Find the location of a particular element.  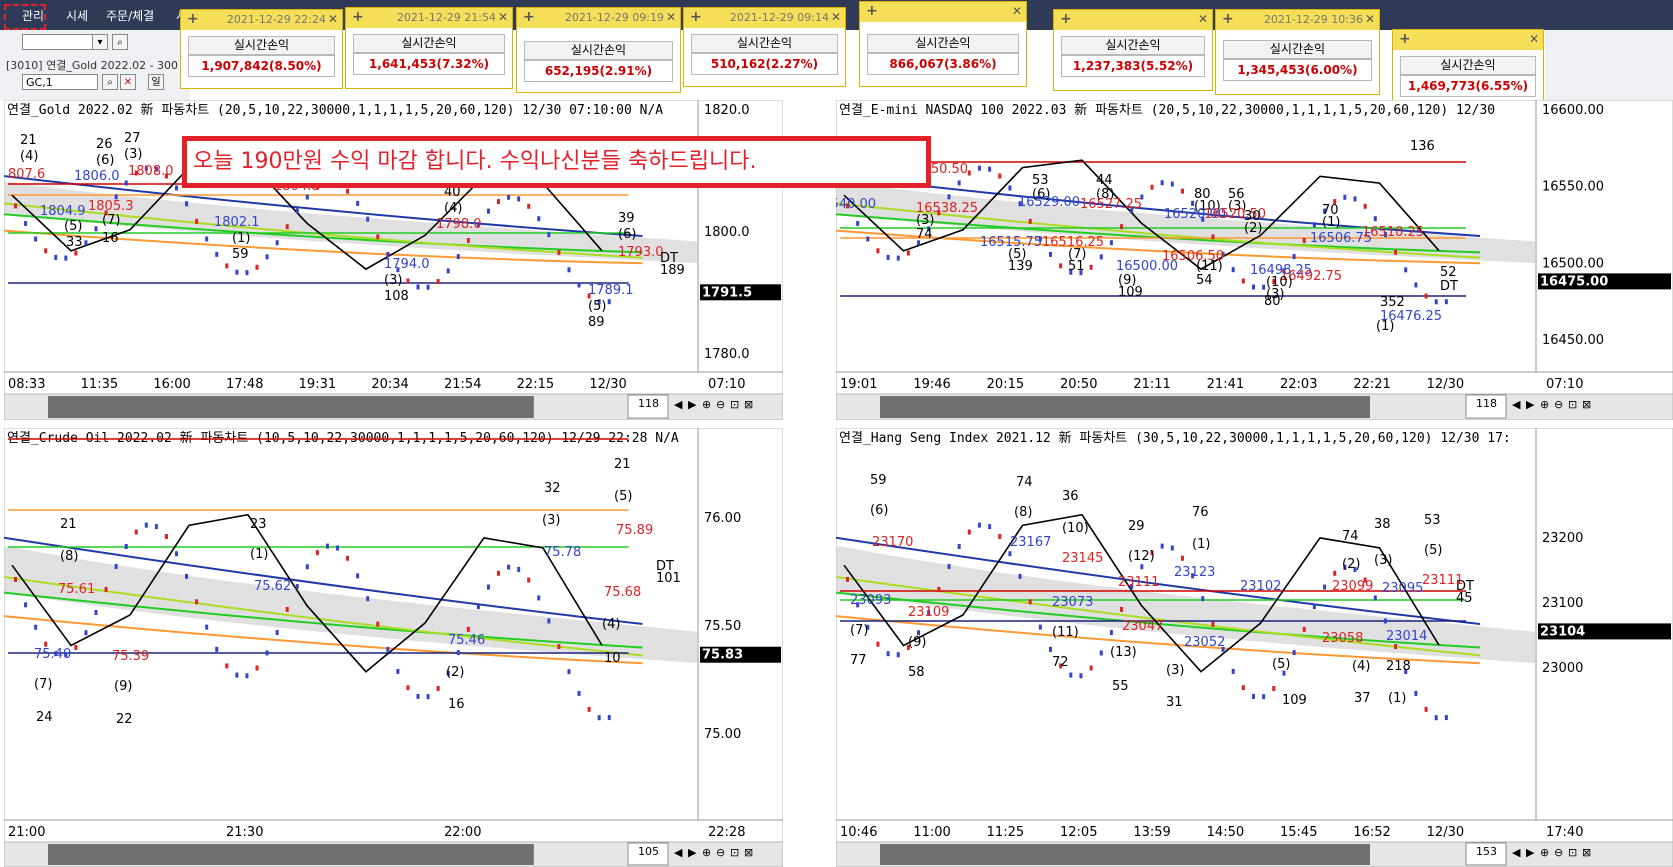

window-tab: [3010] 연결_Gold 2022.02 - 300 is located at coordinates (92, 65).